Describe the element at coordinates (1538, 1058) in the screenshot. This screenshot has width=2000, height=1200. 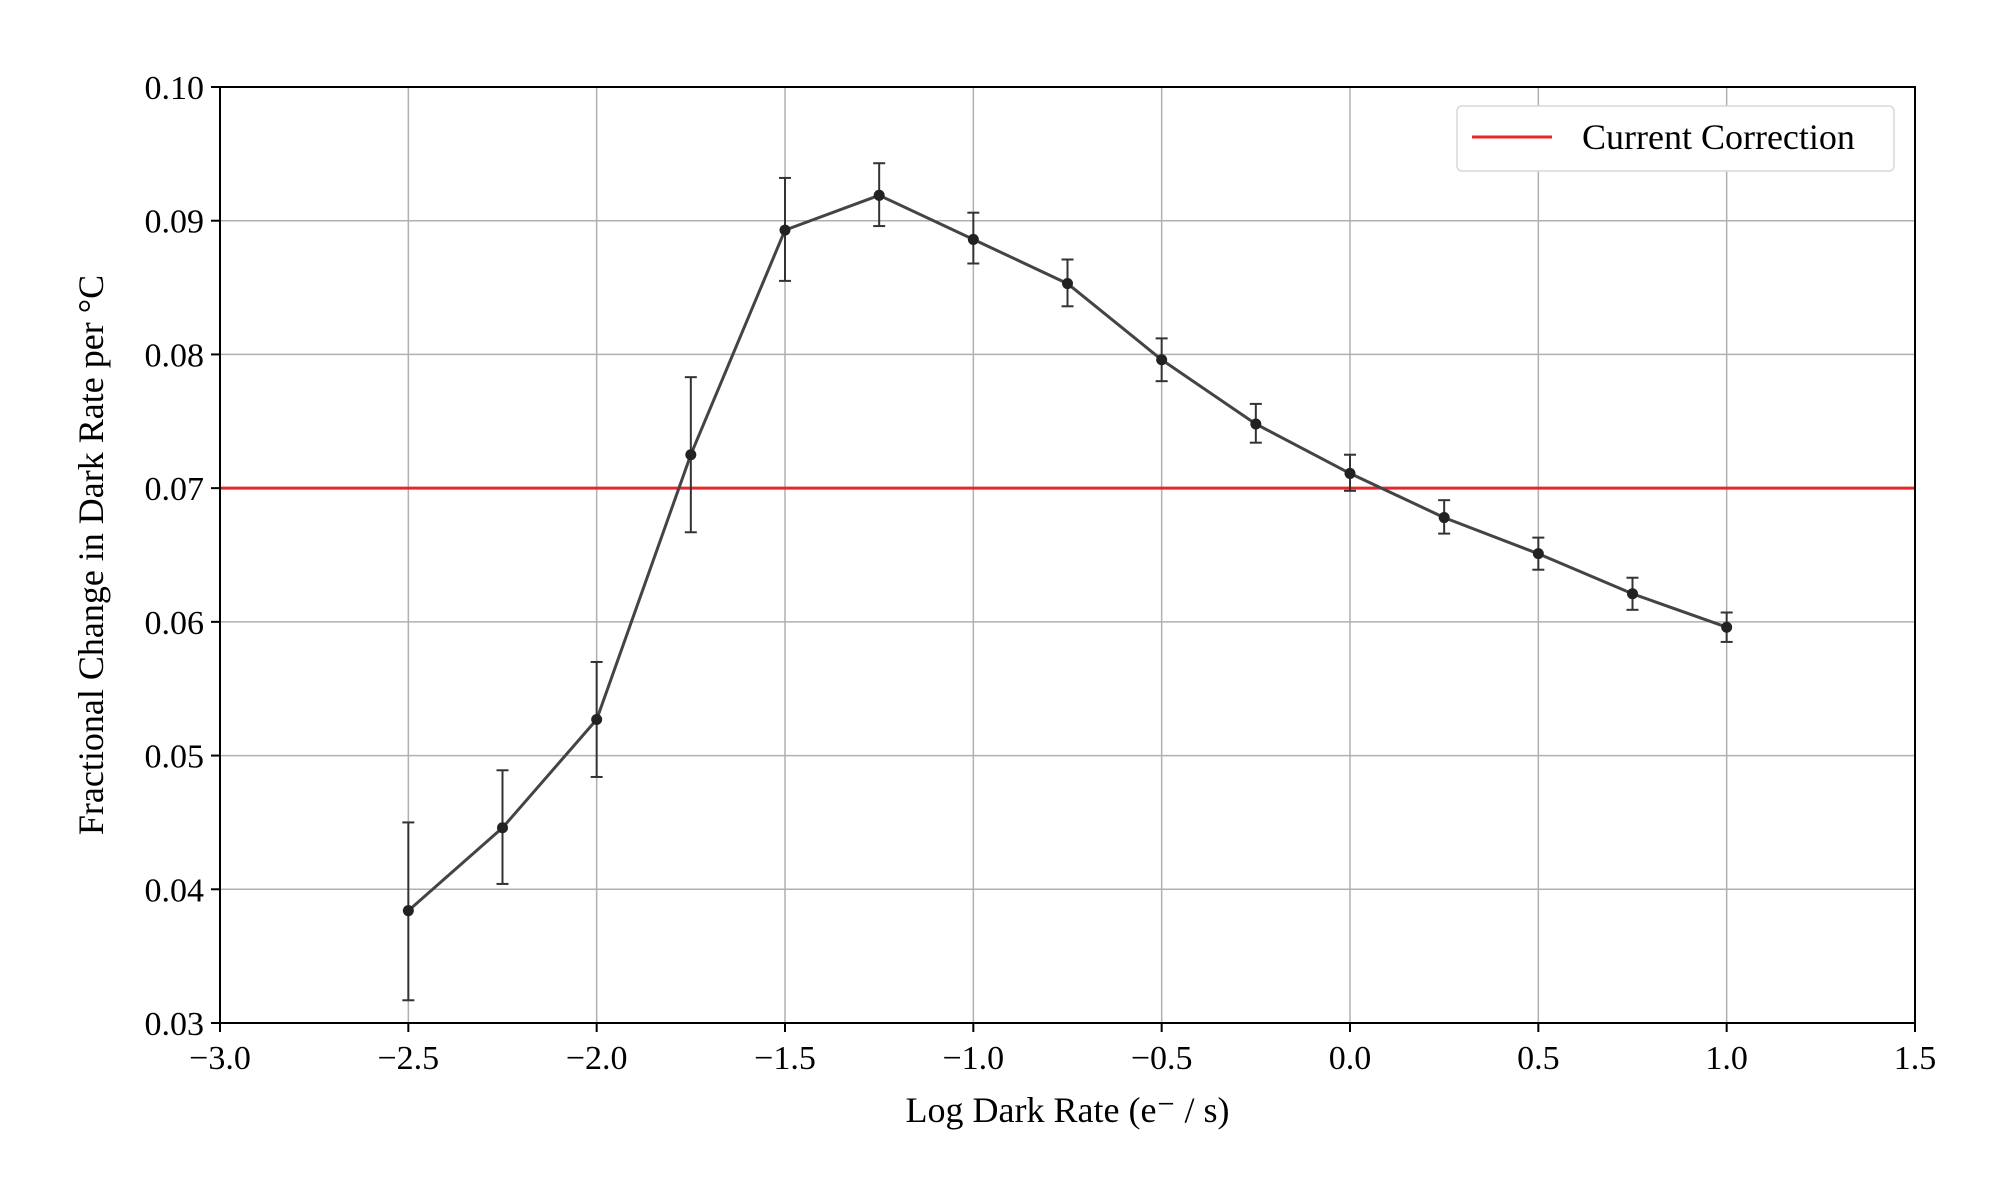
I see `x-tick-label: 0.5` at that location.